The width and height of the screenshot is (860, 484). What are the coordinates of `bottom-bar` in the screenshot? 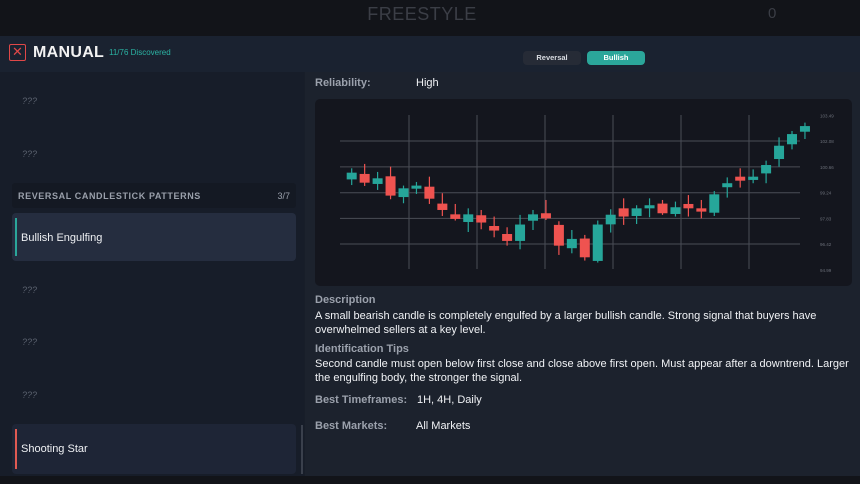 It's located at (430, 480).